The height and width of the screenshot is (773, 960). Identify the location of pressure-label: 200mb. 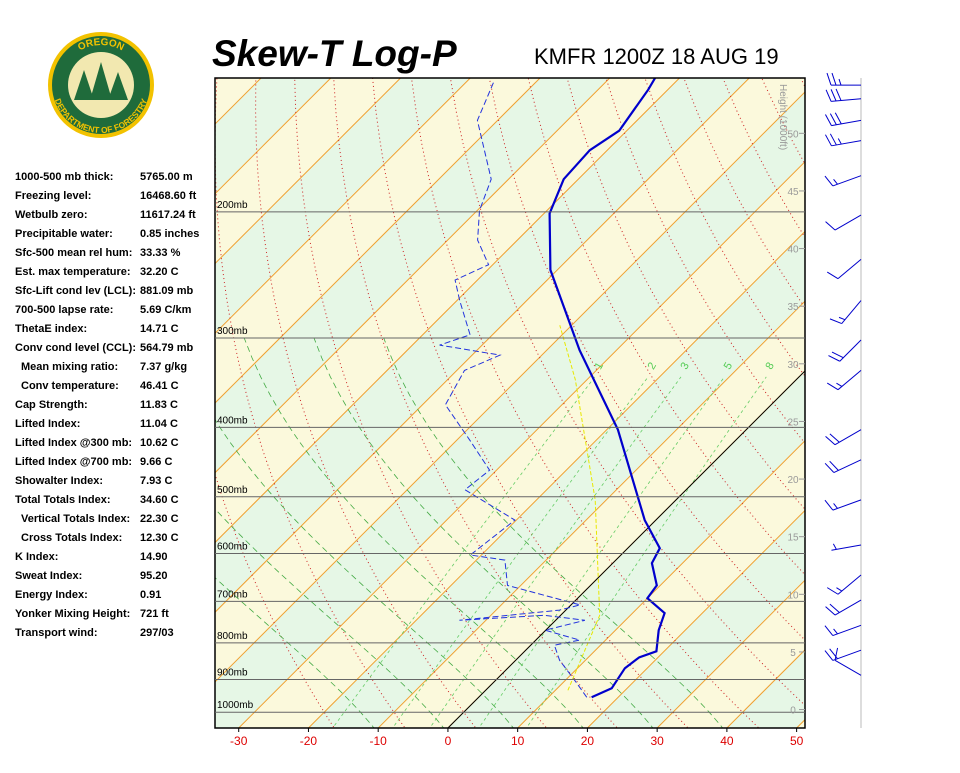
(232, 205).